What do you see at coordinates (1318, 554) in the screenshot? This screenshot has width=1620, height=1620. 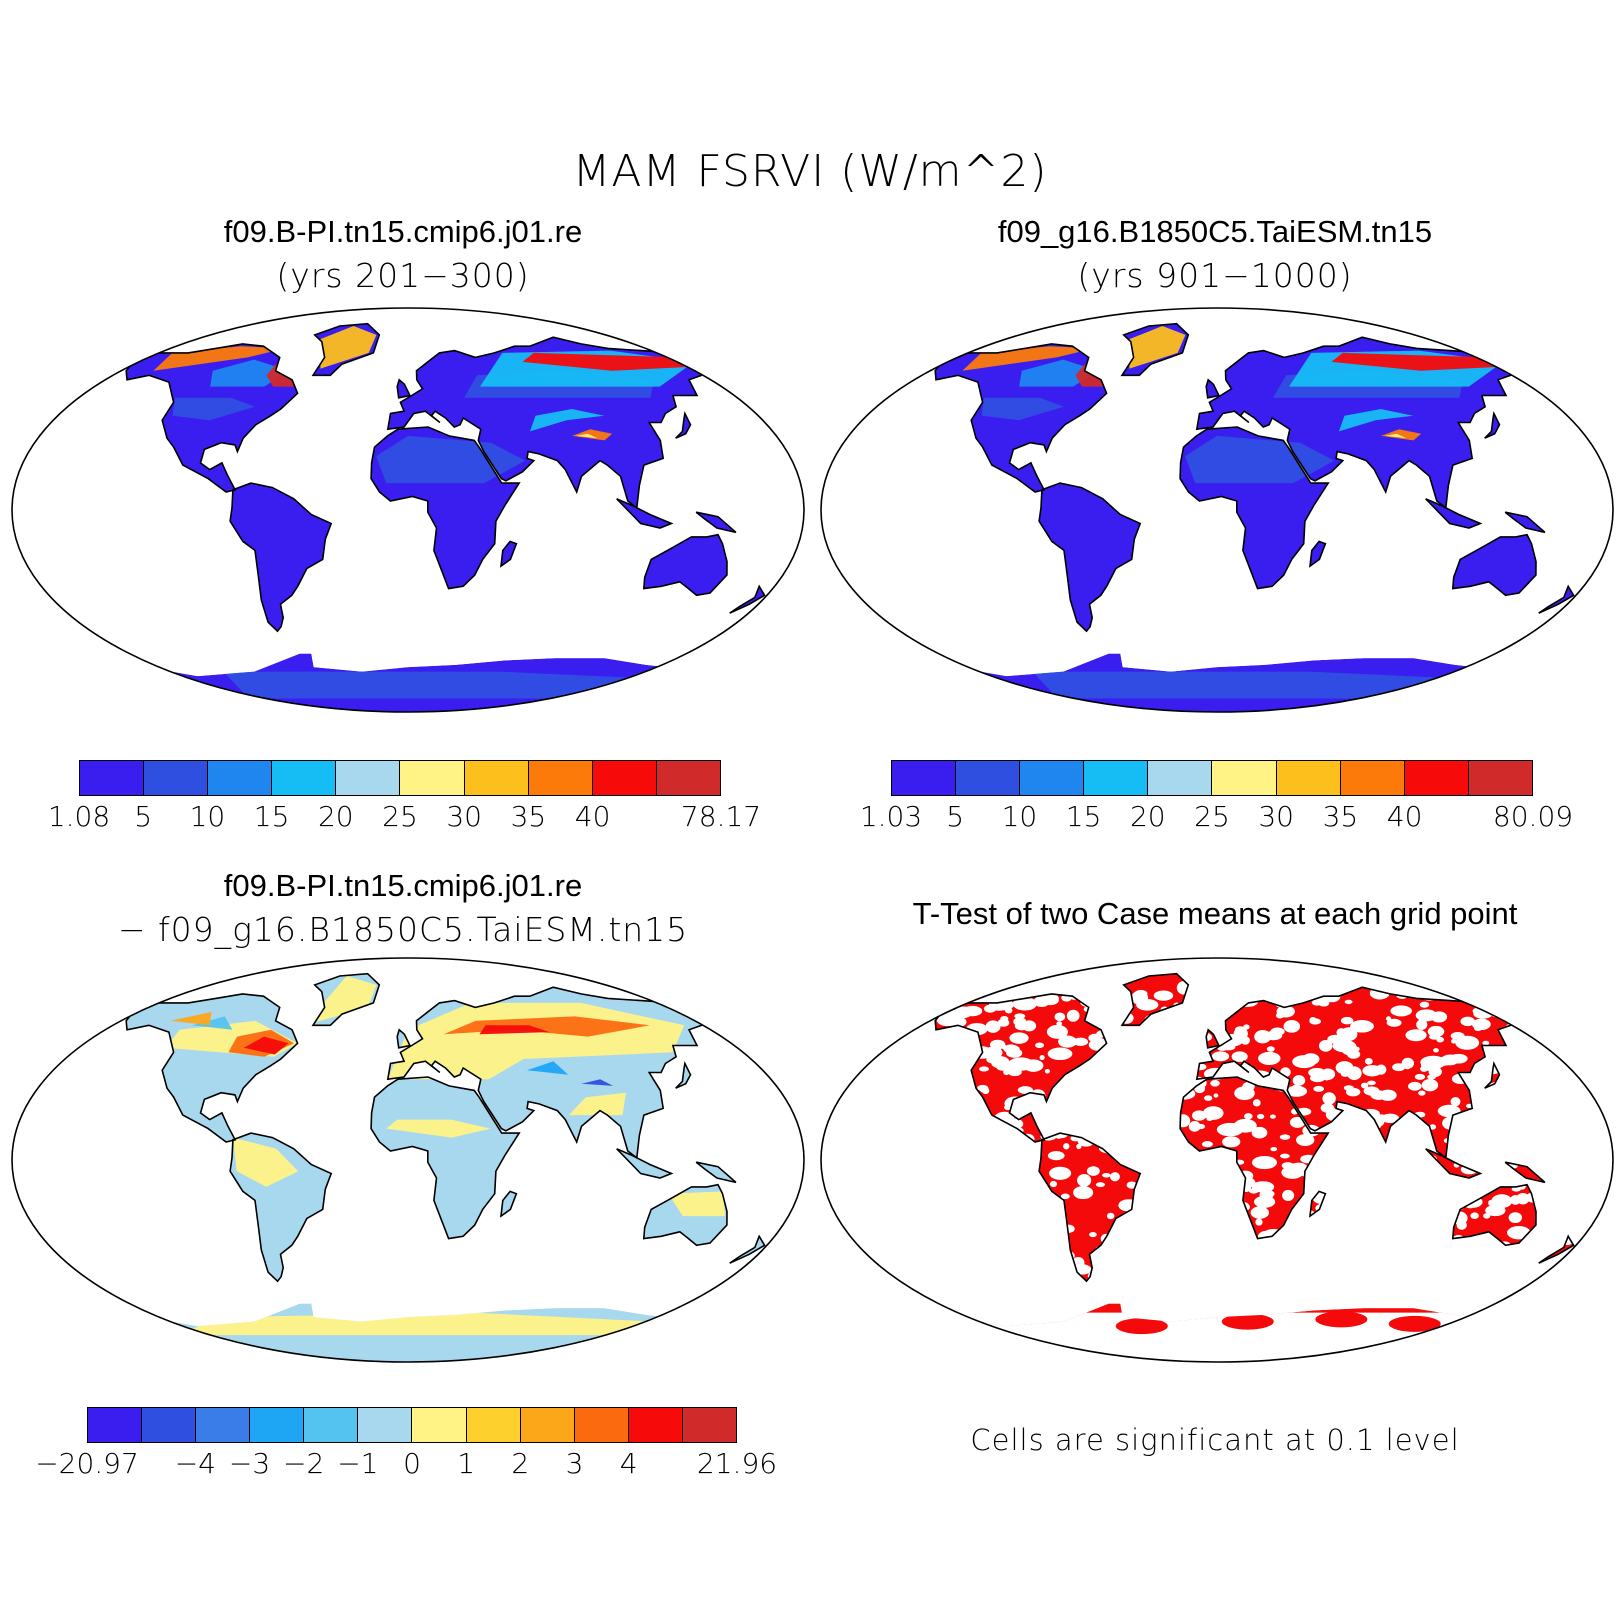 I see `land-madagascar` at bounding box center [1318, 554].